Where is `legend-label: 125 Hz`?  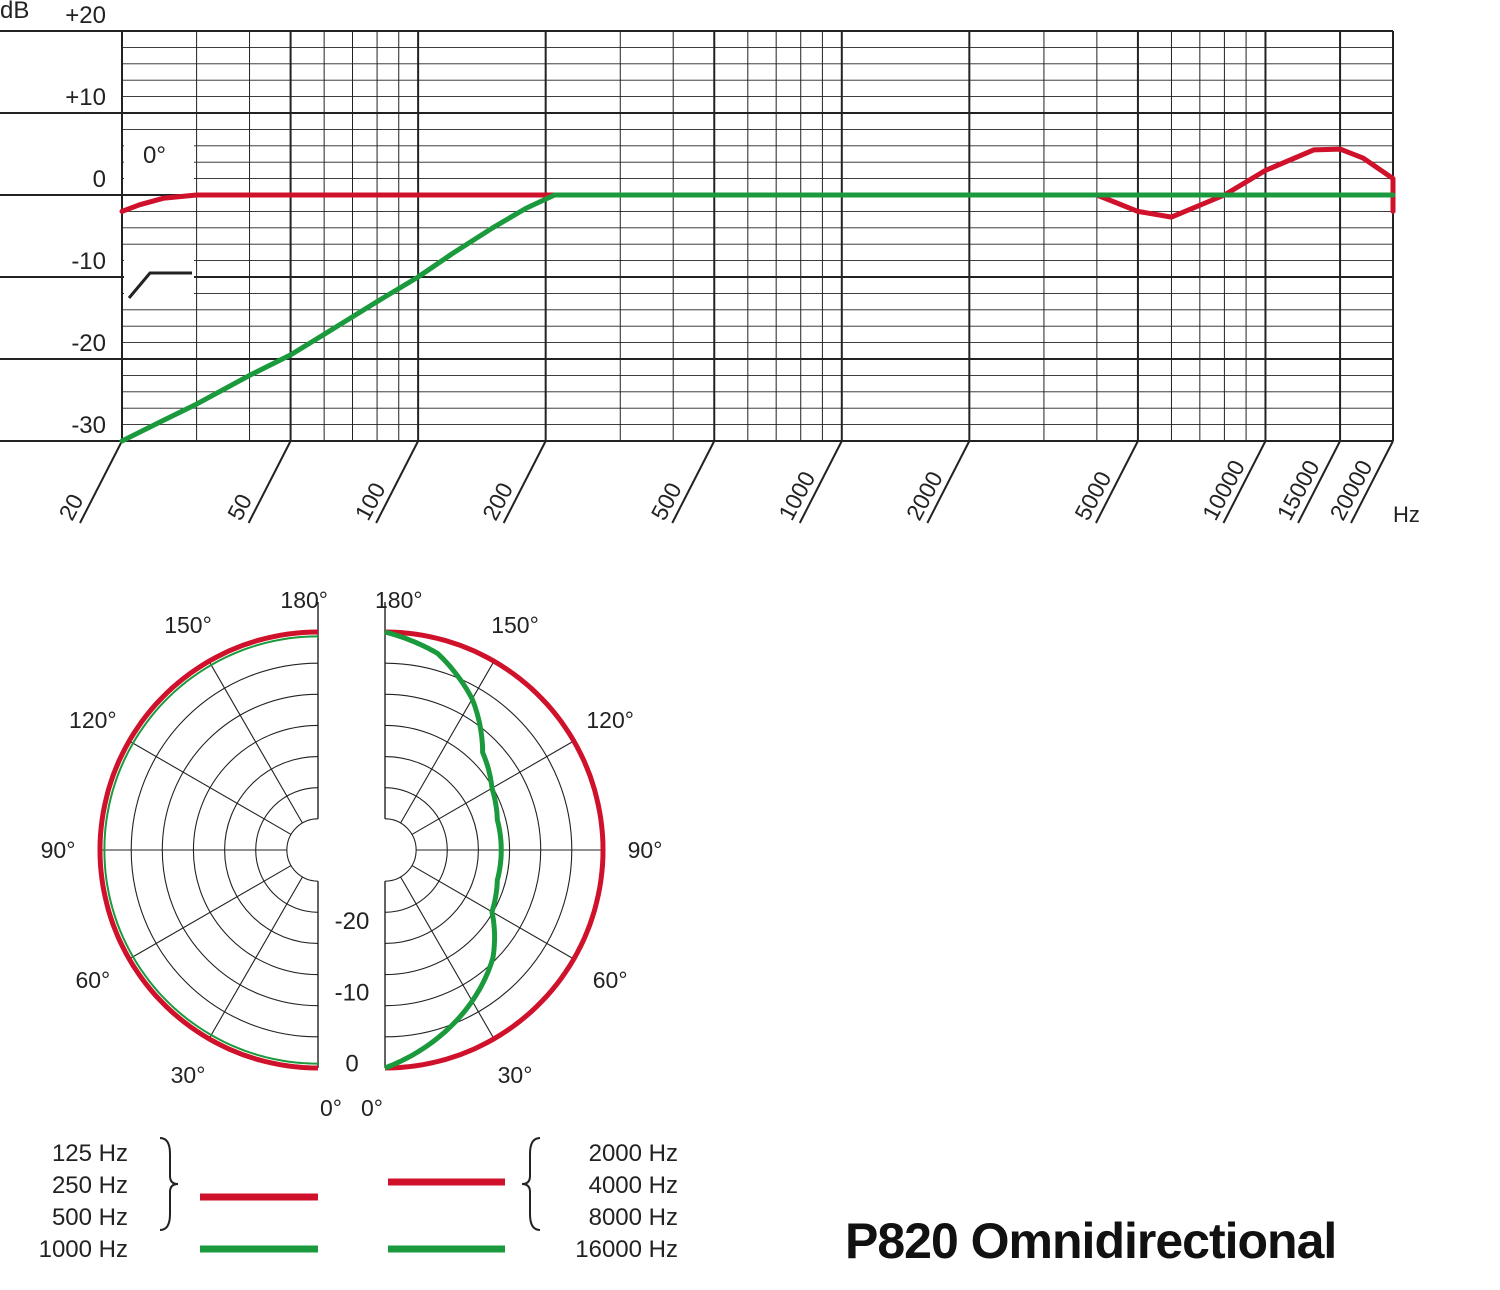
legend-label: 125 Hz is located at coordinates (90, 1153).